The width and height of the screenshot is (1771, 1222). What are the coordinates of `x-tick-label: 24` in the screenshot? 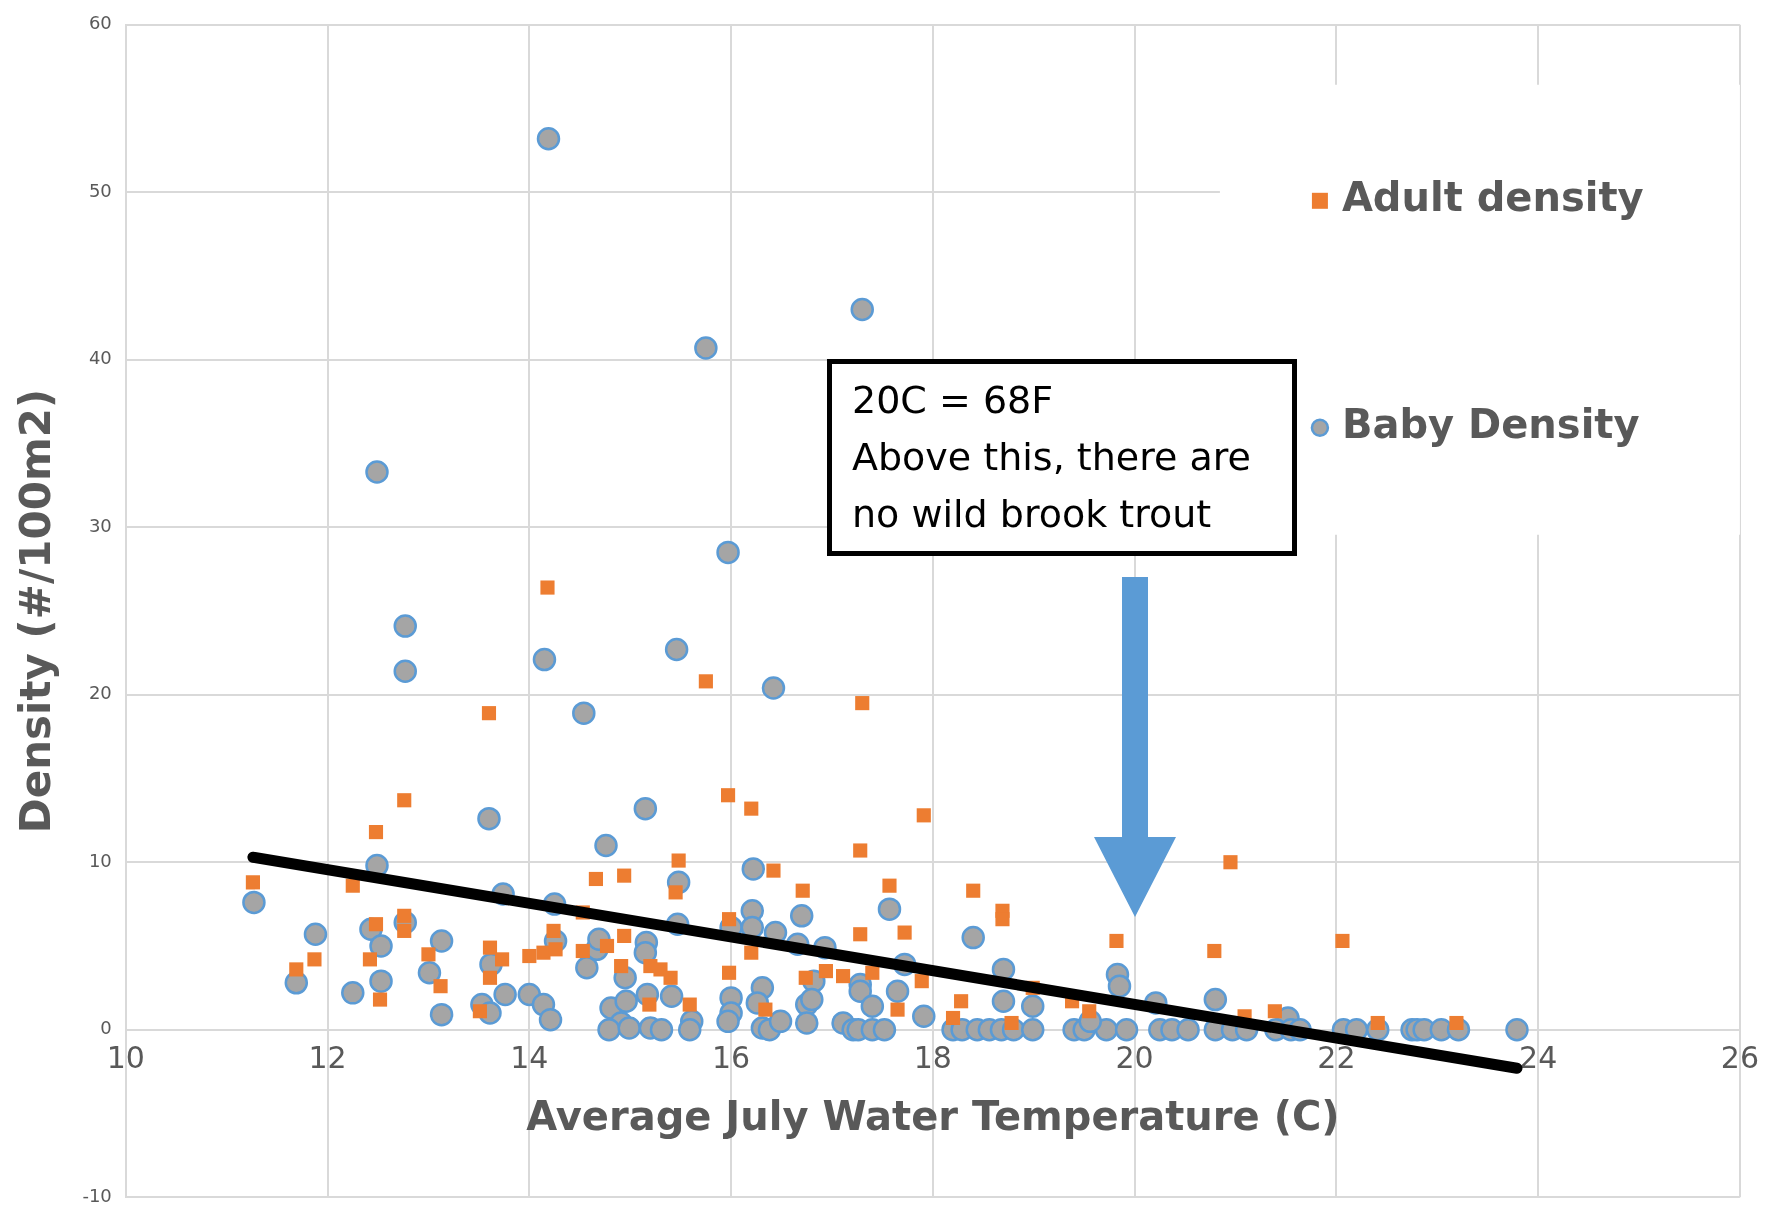 It's located at (1538, 1057).